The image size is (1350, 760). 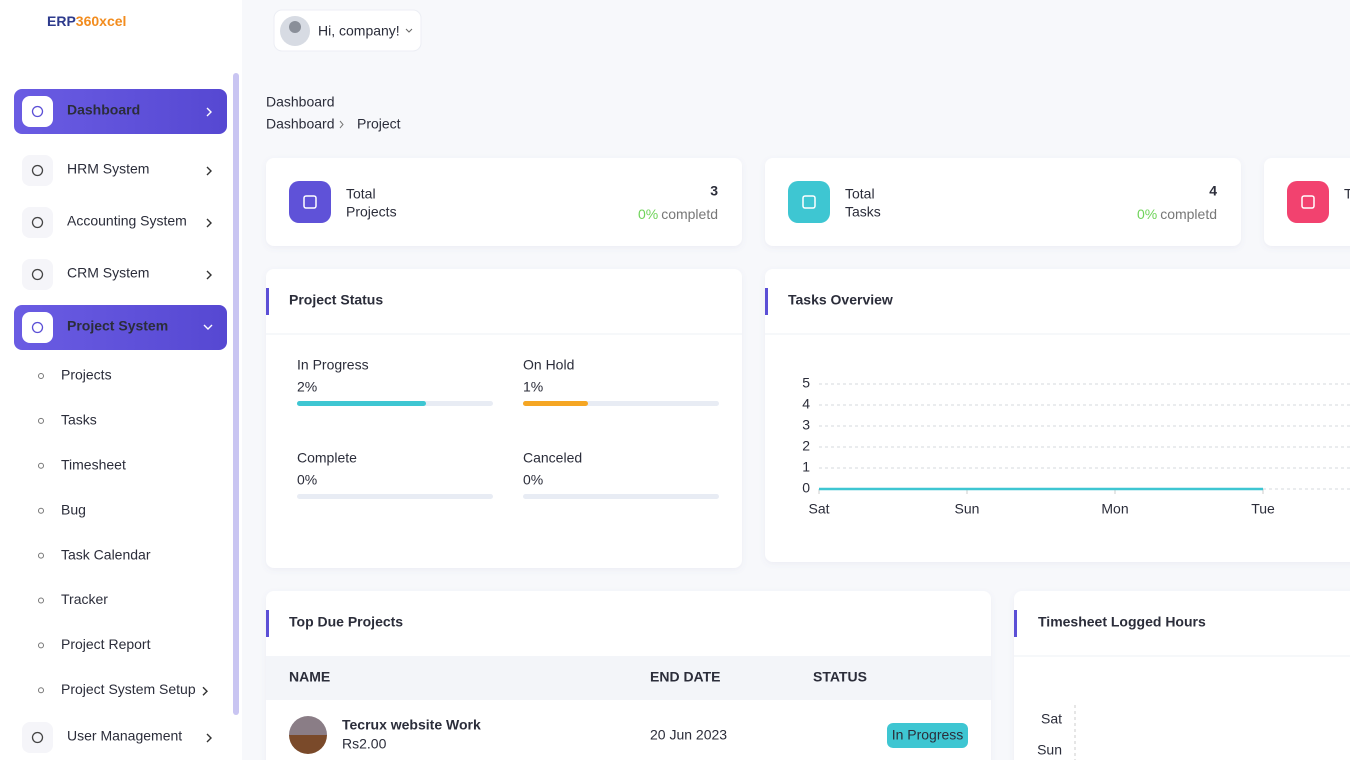 I want to click on x-tick-label: Mon, so click(x=1114, y=509).